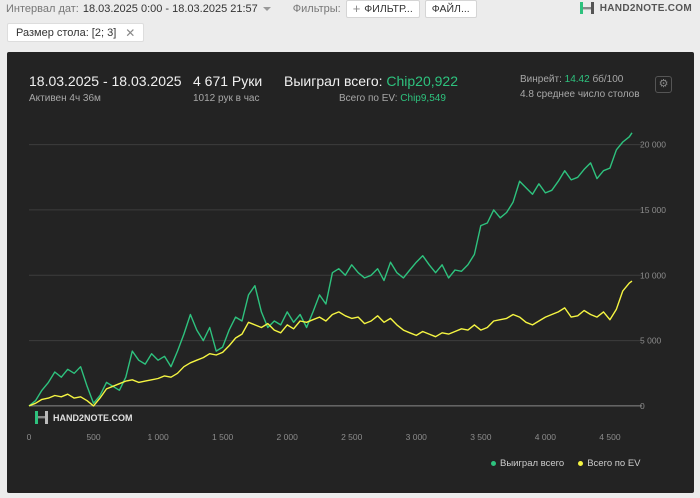  I want to click on legend-item-won: Выиграл всего, so click(527, 463).